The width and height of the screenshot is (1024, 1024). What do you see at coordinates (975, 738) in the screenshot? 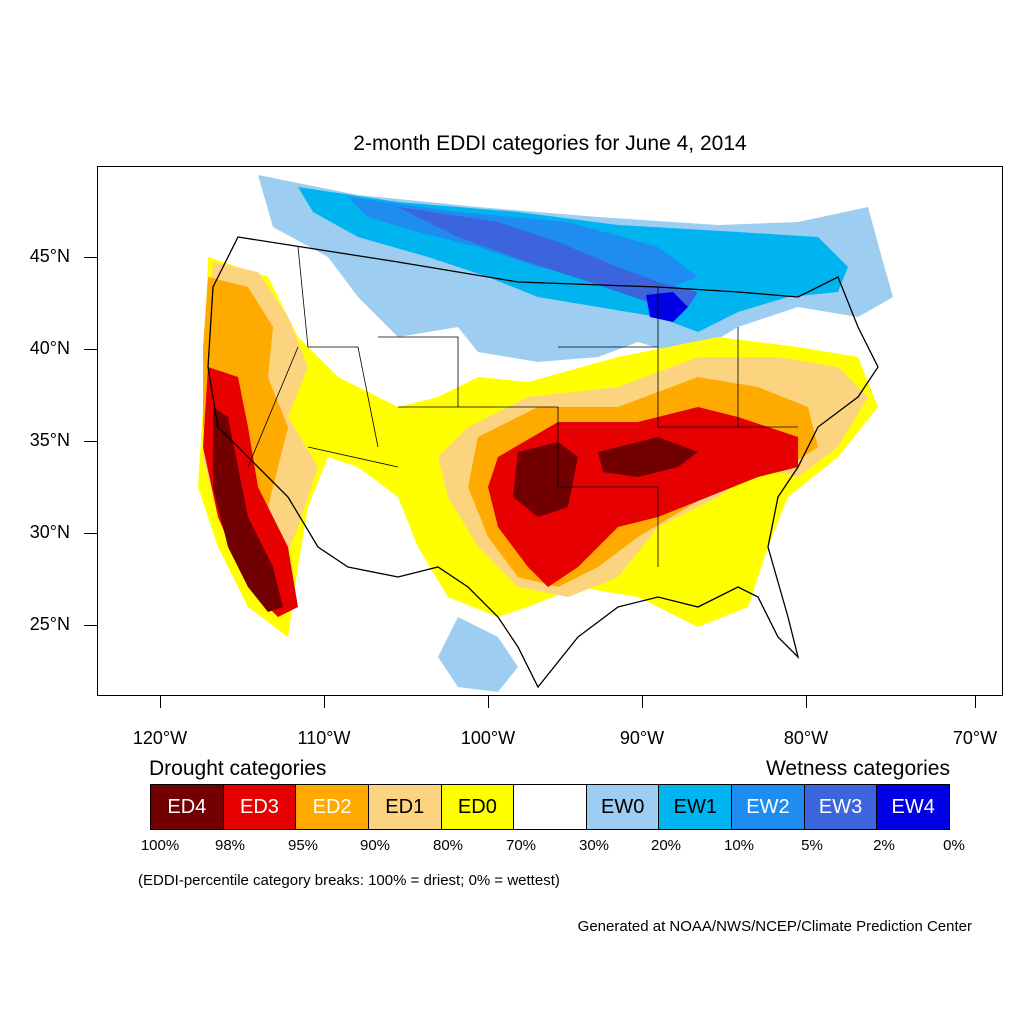
I see `lon-label-70w: 70°W` at bounding box center [975, 738].